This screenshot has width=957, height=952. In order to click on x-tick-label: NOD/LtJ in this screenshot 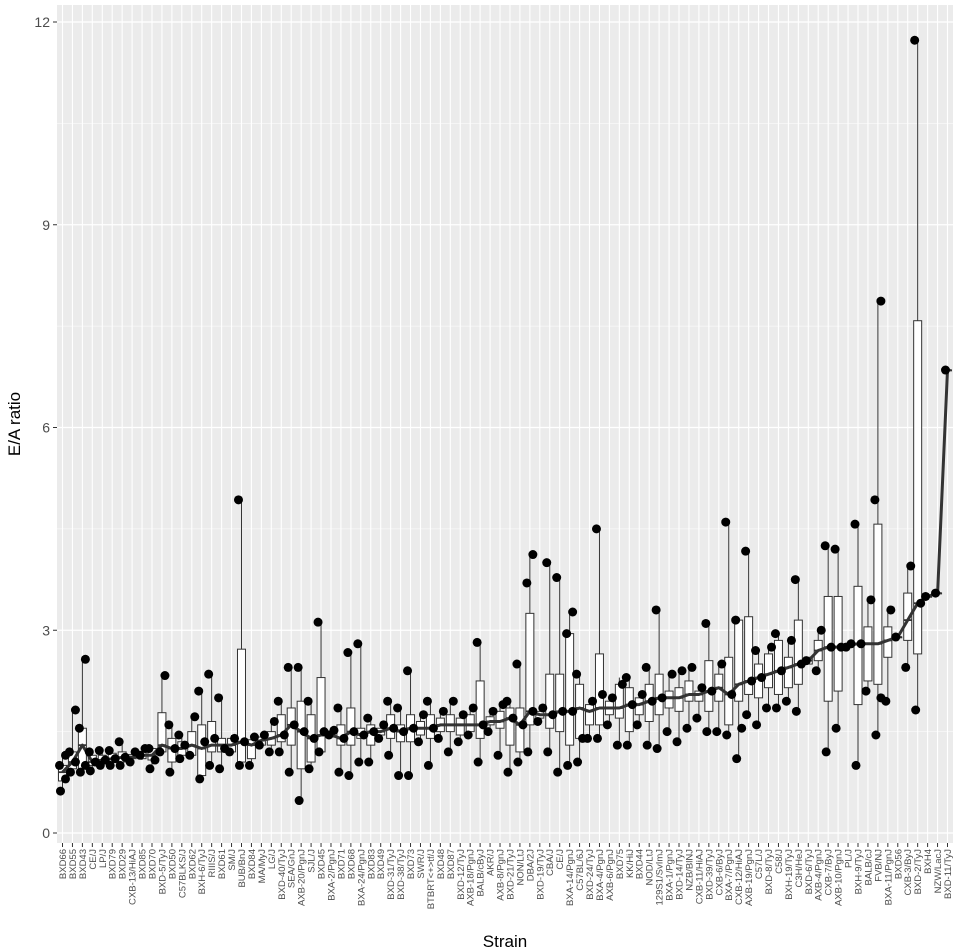, I will do `click(650, 867)`.